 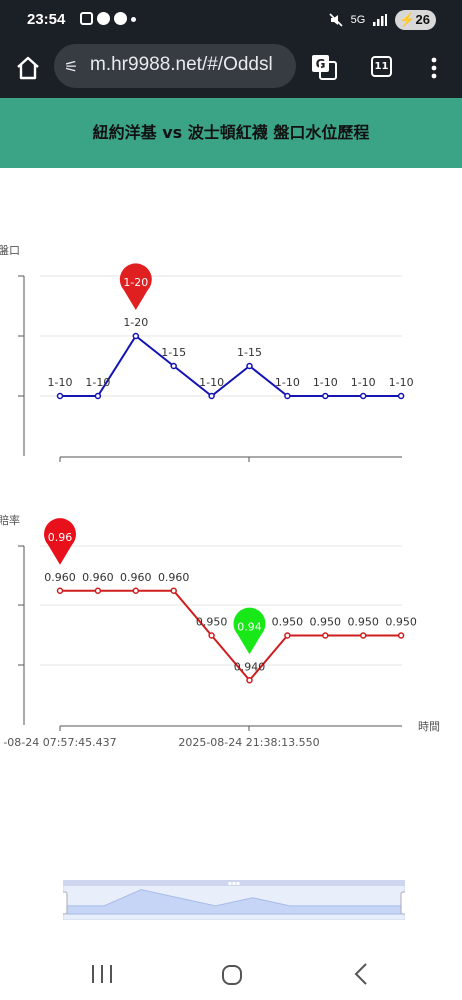 I want to click on more-notifications-icon, so click(x=133, y=19).